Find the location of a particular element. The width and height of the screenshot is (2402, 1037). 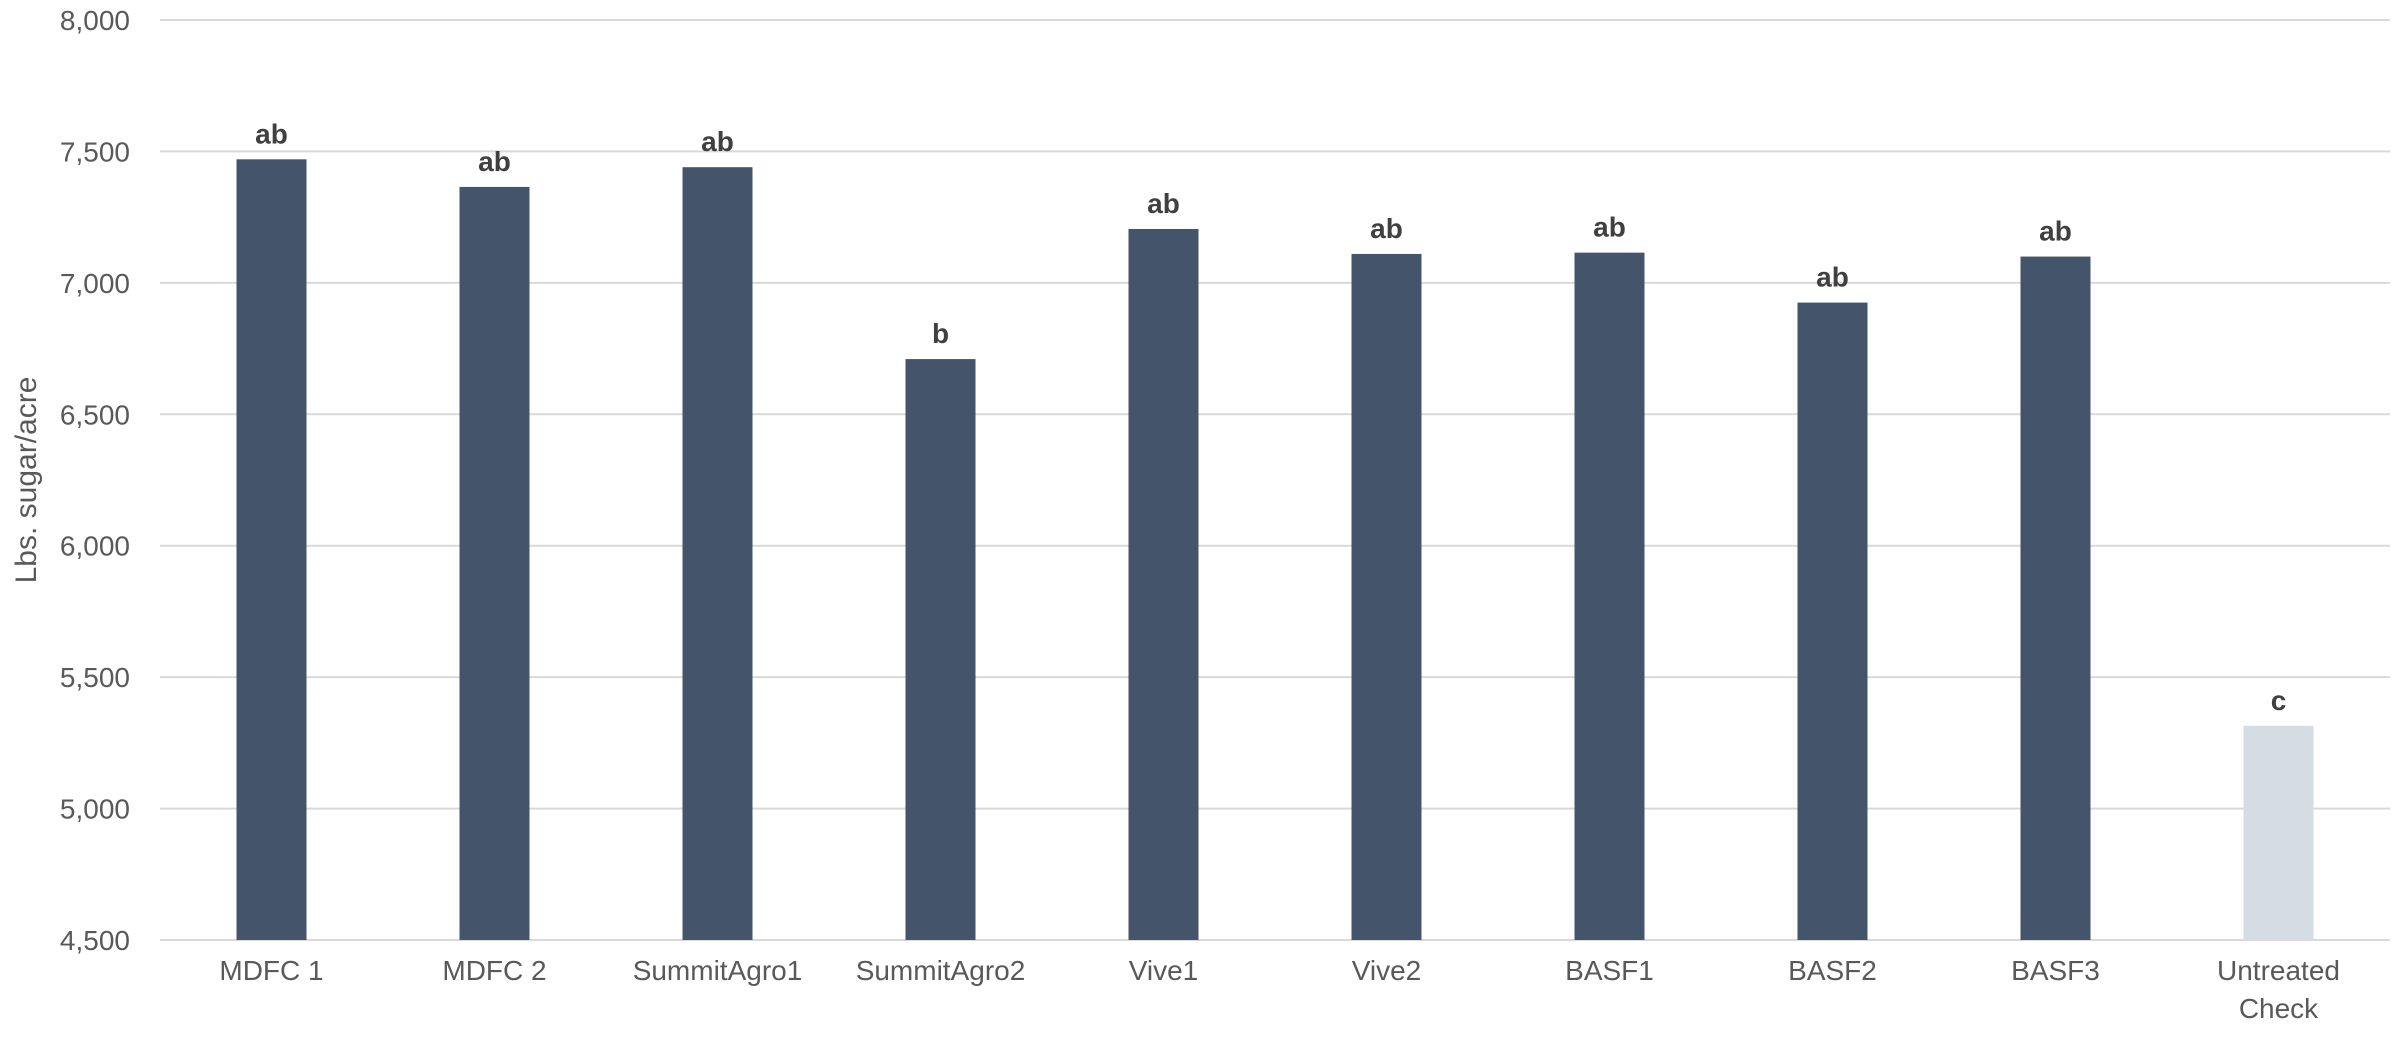

x-tick-label: MDFC 2 is located at coordinates (494, 970).